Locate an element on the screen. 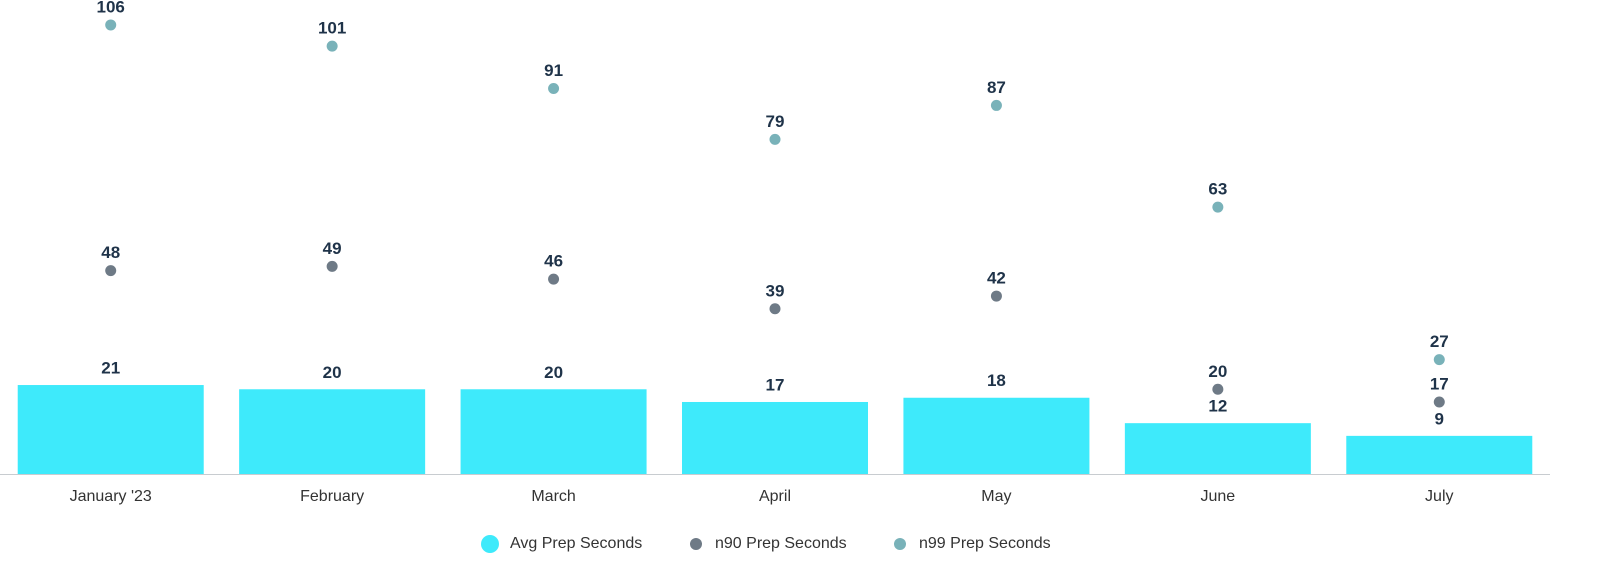 The width and height of the screenshot is (1600, 581). data-label: 12 is located at coordinates (1217, 406).